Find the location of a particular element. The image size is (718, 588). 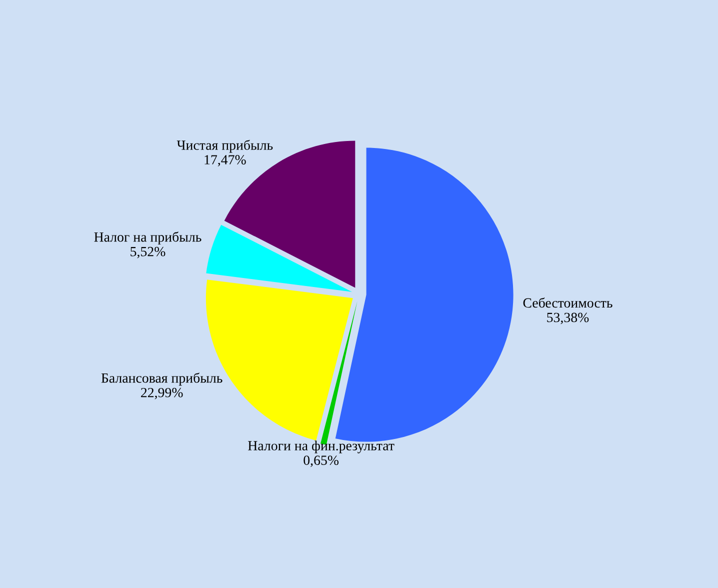

data-label: 5,52% is located at coordinates (148, 252).